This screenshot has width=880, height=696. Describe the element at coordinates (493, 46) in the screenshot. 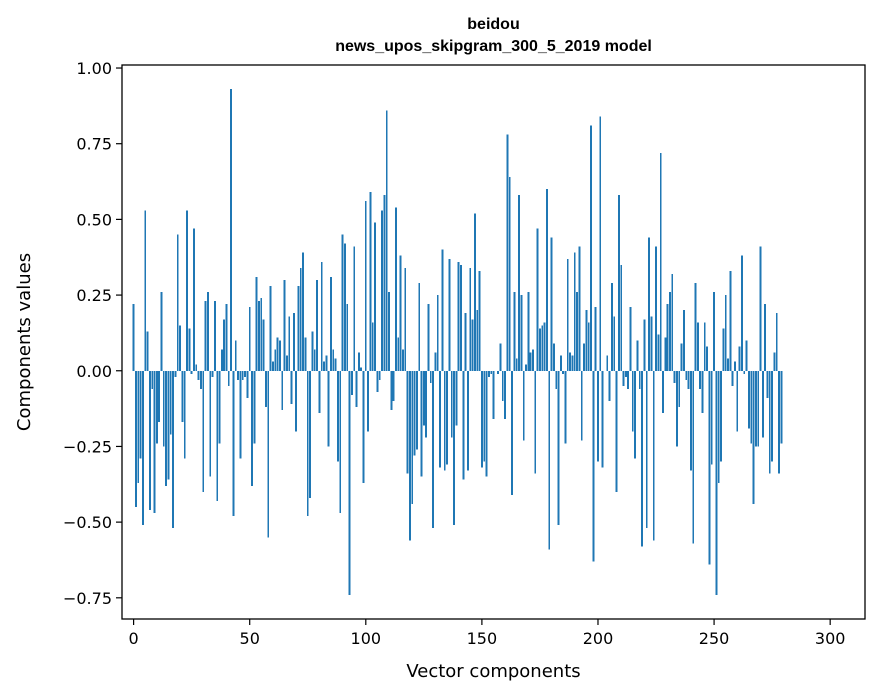

I see `chart-subtitle: news_upos_skipgram_300_5_2019 model` at that location.